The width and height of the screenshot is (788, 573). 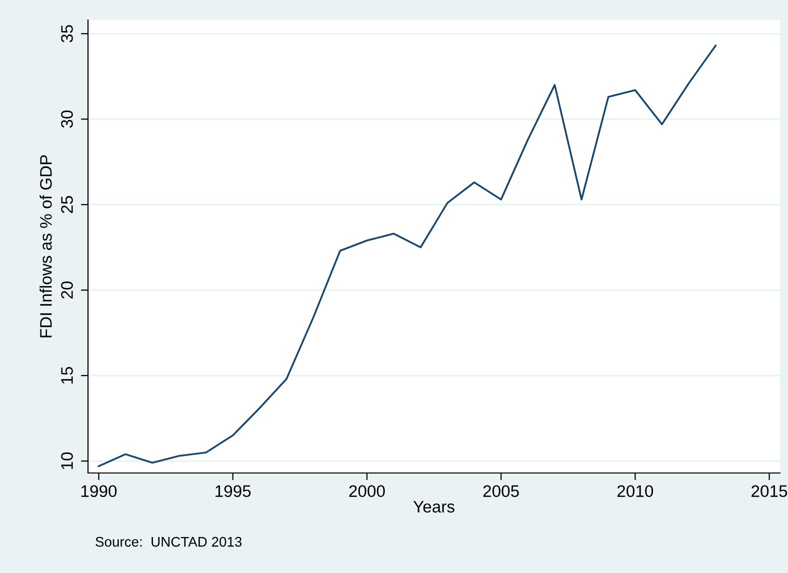 I want to click on x-tick-label: 2010, so click(x=635, y=491).